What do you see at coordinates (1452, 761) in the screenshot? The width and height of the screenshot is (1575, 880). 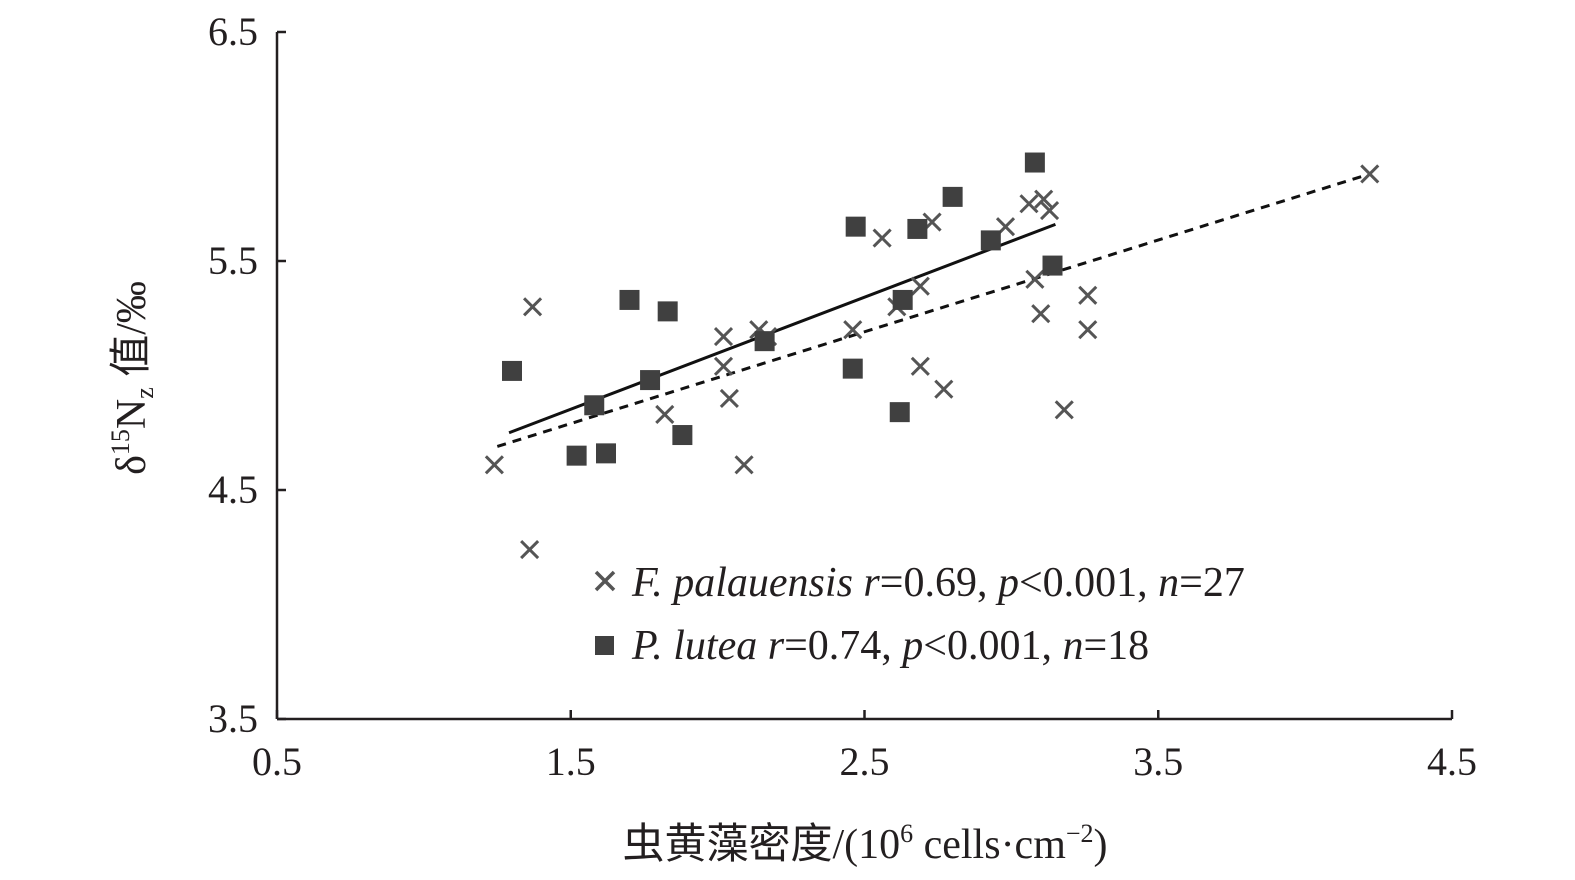 I see `x-tick-label: 4.5` at bounding box center [1452, 761].